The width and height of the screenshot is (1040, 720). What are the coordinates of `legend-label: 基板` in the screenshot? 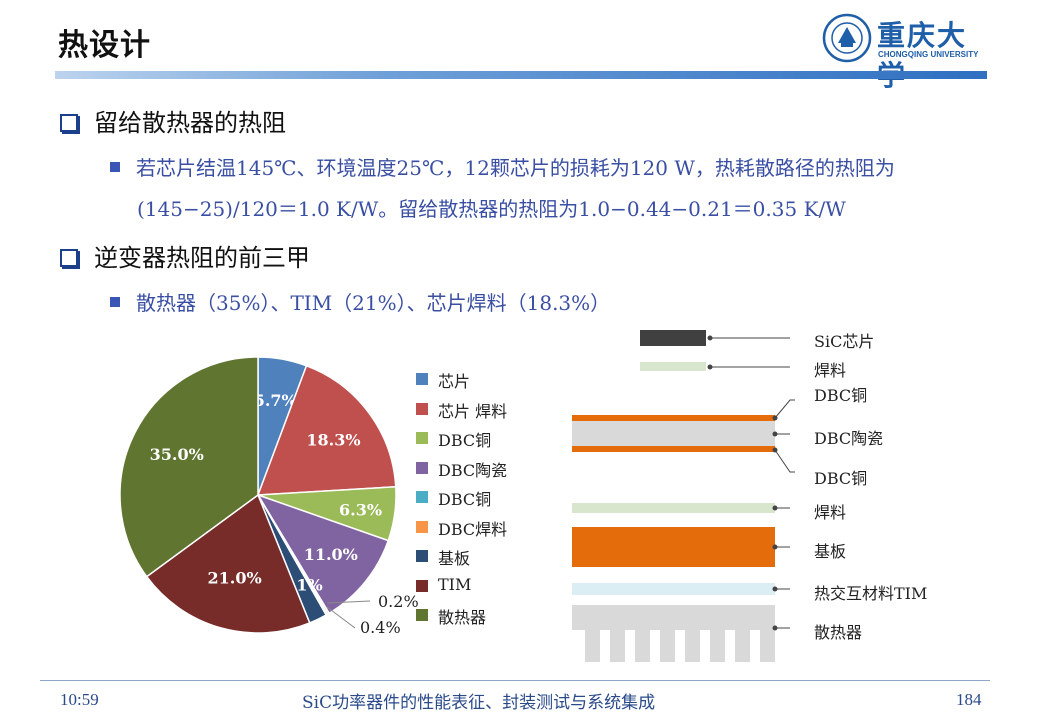 It's located at (454, 558).